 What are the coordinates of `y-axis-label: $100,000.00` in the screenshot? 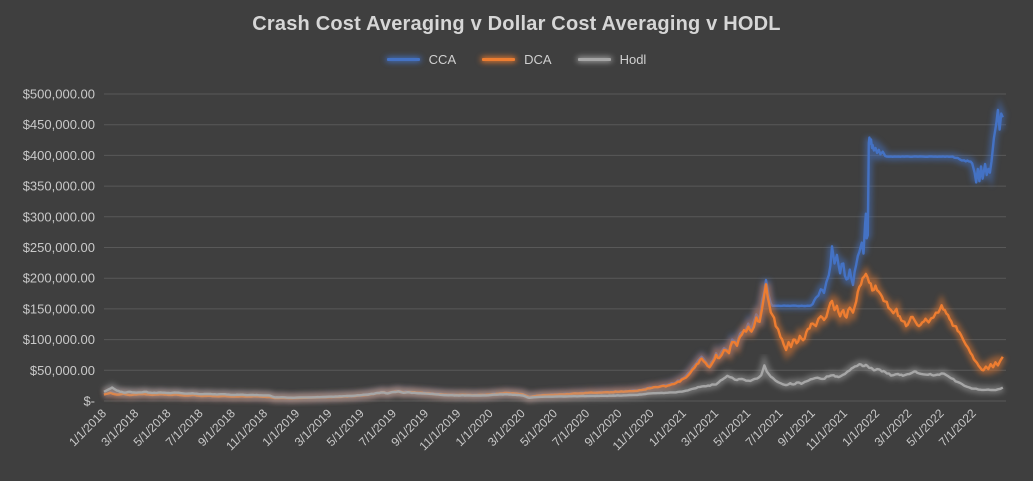 It's located at (59, 339).